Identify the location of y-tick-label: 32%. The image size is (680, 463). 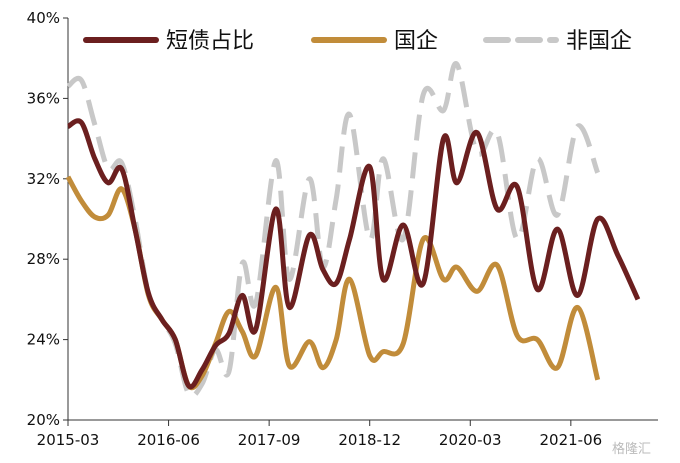
(43, 179).